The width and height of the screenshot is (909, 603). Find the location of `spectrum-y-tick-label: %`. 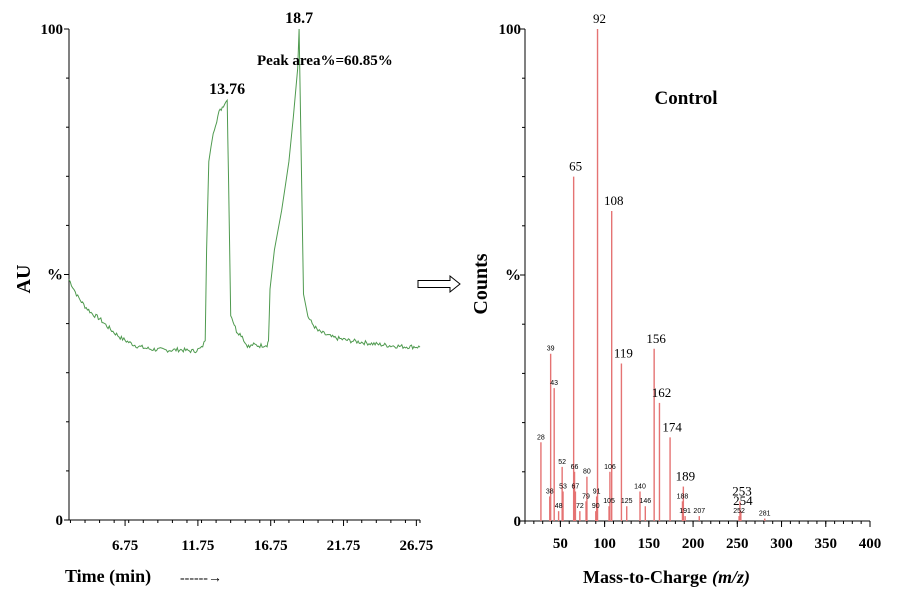

spectrum-y-tick-label: % is located at coordinates (513, 275).